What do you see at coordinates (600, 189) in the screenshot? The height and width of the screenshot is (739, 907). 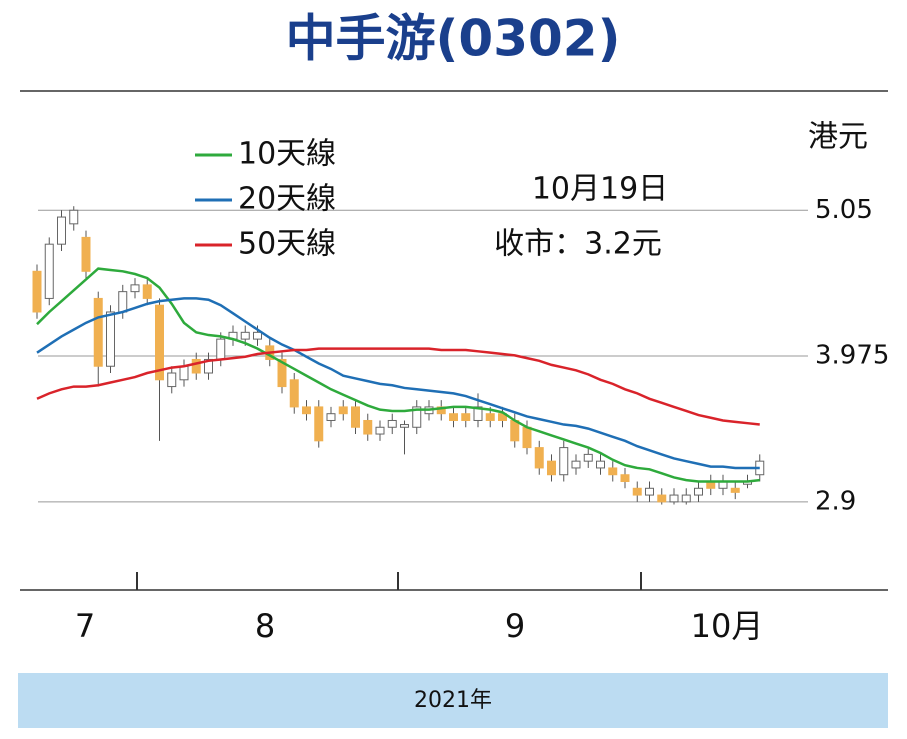 I see `annotation: 10月19日` at bounding box center [600, 189].